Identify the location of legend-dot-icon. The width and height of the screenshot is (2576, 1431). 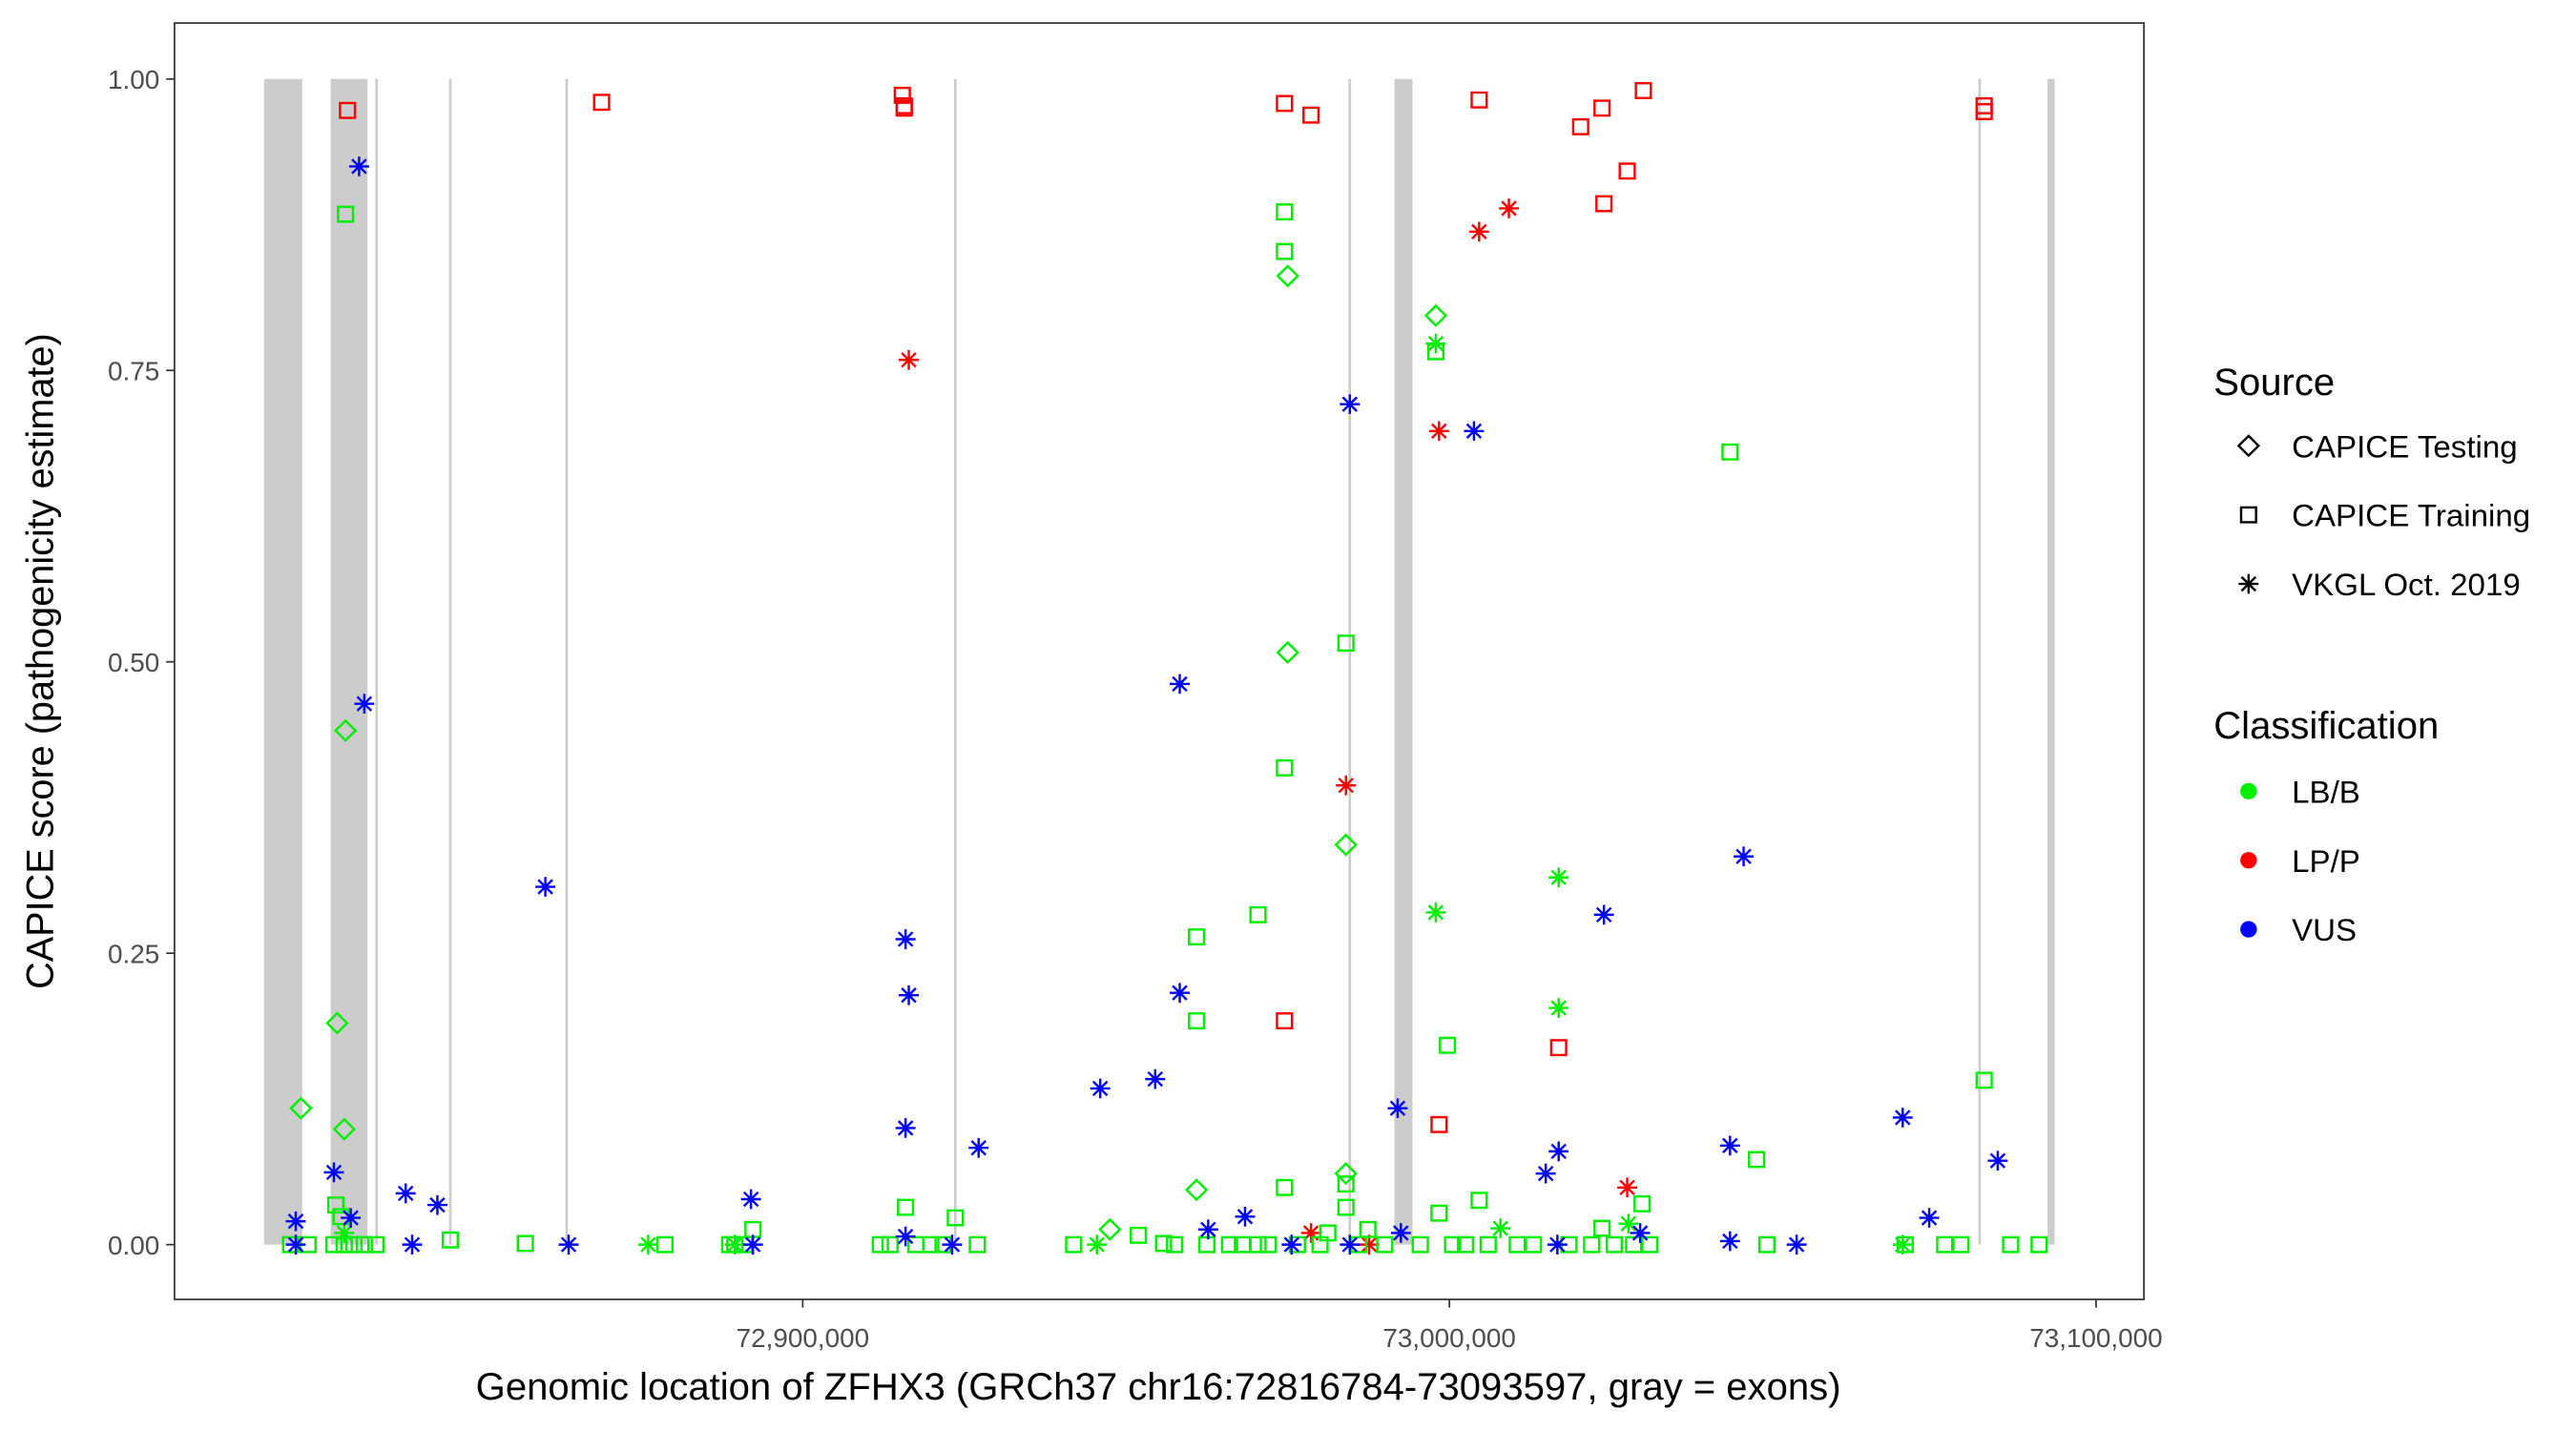
(2248, 790).